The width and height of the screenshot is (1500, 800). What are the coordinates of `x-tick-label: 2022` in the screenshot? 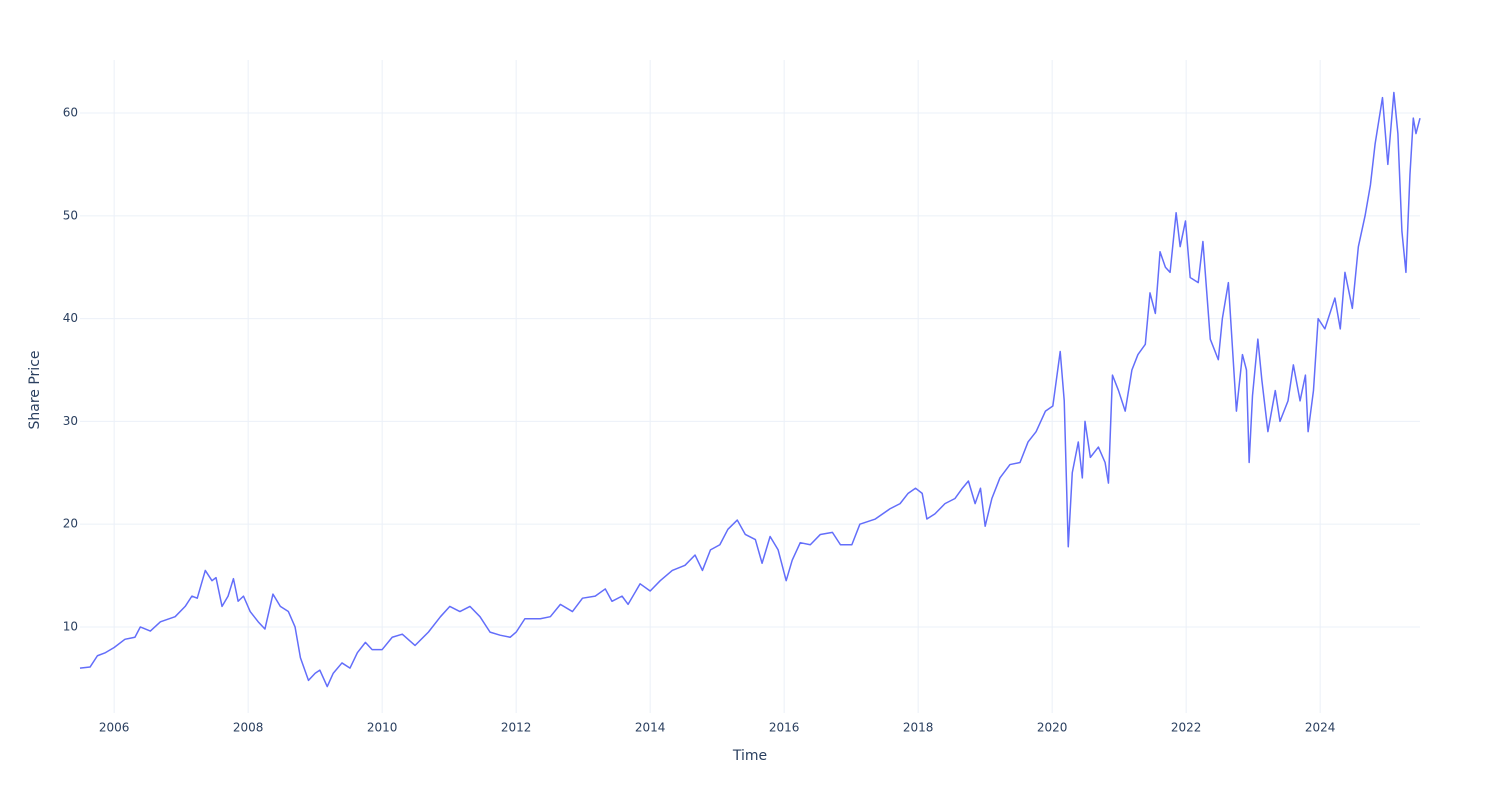 It's located at (1186, 728).